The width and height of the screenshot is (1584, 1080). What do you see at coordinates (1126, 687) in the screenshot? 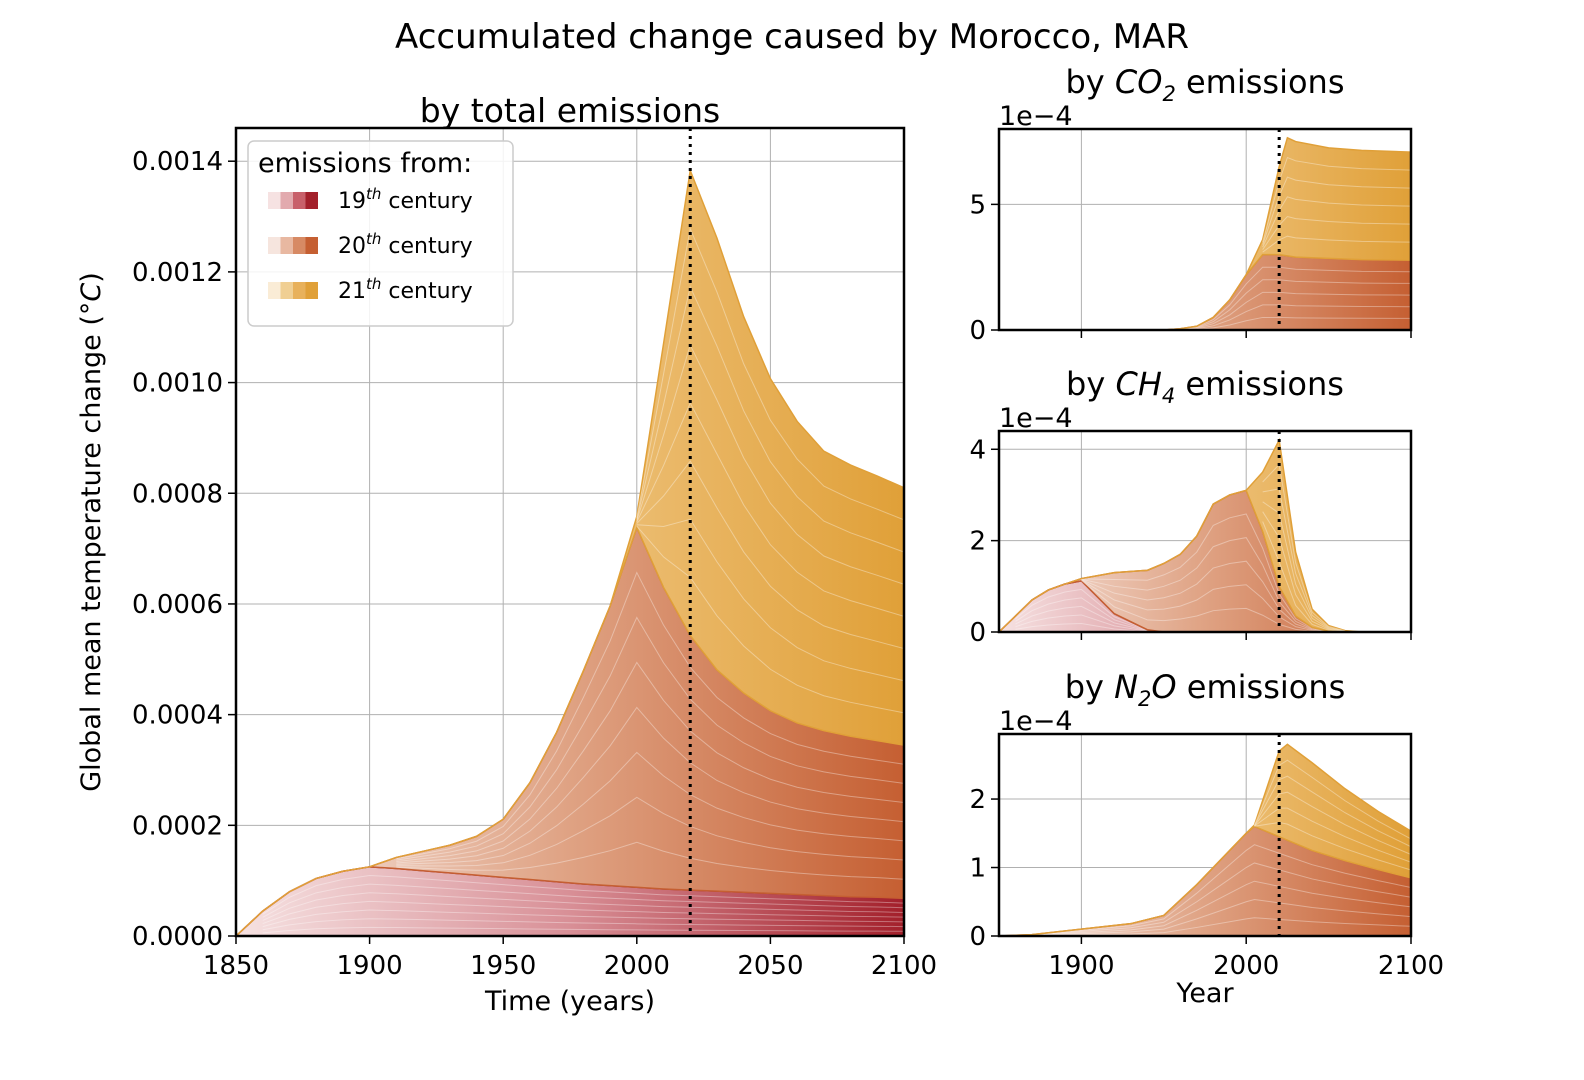
I see `title-chem: N` at bounding box center [1126, 687].